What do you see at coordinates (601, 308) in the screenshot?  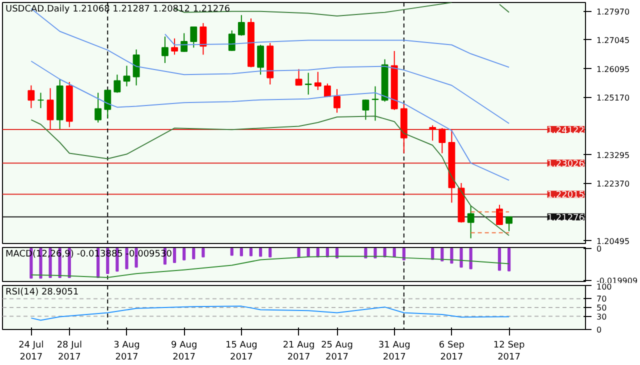 I see `y-tick-label: 50` at bounding box center [601, 308].